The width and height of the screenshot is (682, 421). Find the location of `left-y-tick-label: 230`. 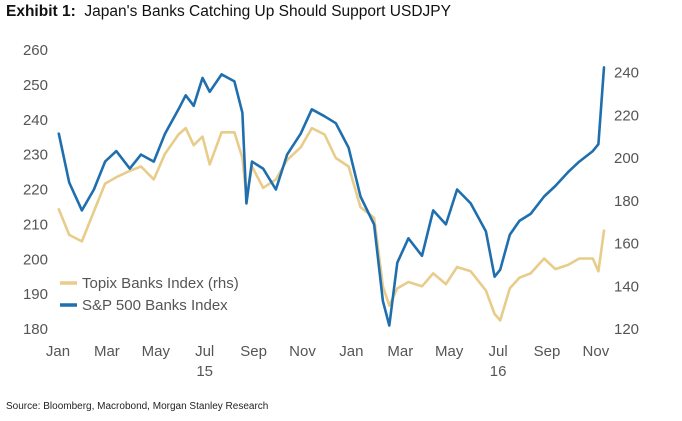

left-y-tick-label: 230 is located at coordinates (35, 155).